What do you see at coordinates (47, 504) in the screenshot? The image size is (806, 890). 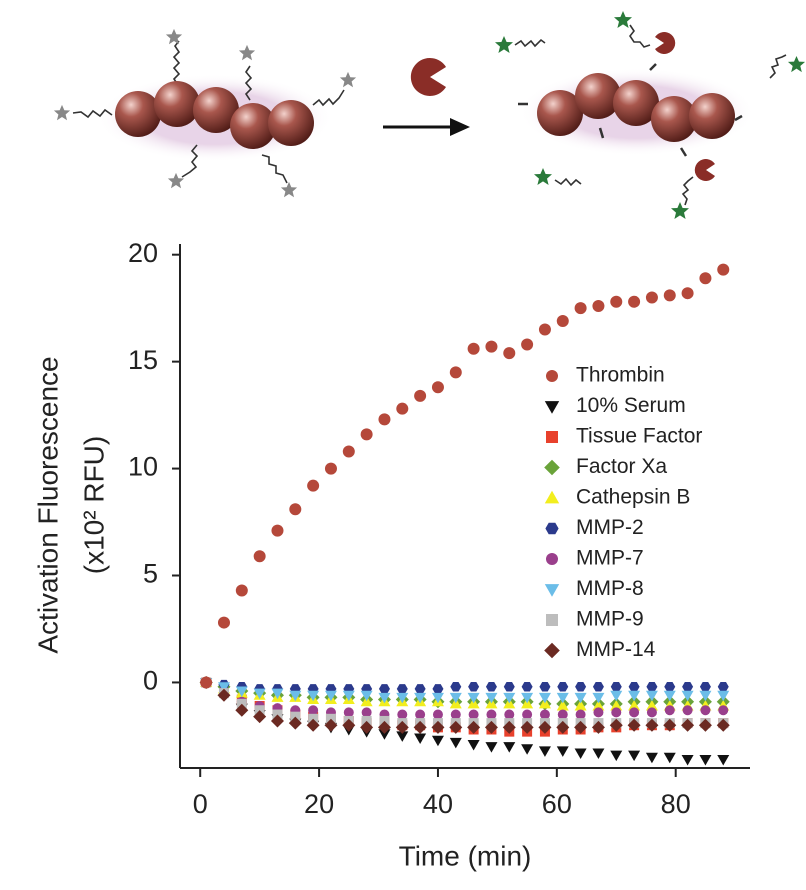 I see `y-axis-label: Activation Fluorescence` at bounding box center [47, 504].